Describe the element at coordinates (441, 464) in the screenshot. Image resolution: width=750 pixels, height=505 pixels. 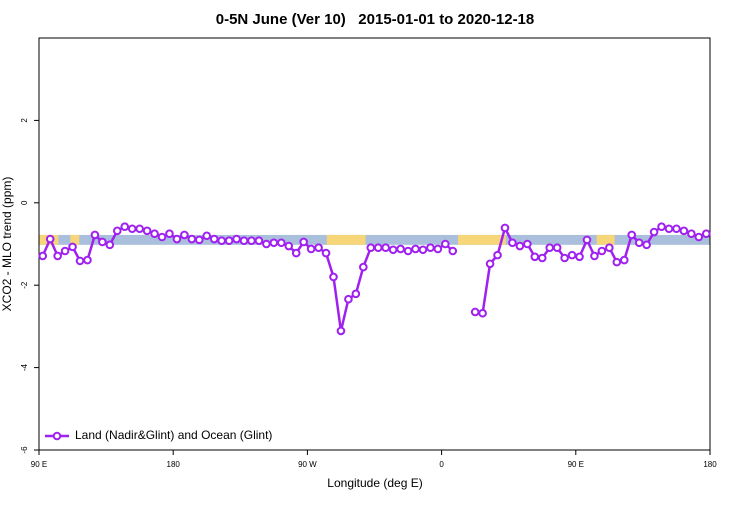
I see `x-tick-label: 0` at that location.